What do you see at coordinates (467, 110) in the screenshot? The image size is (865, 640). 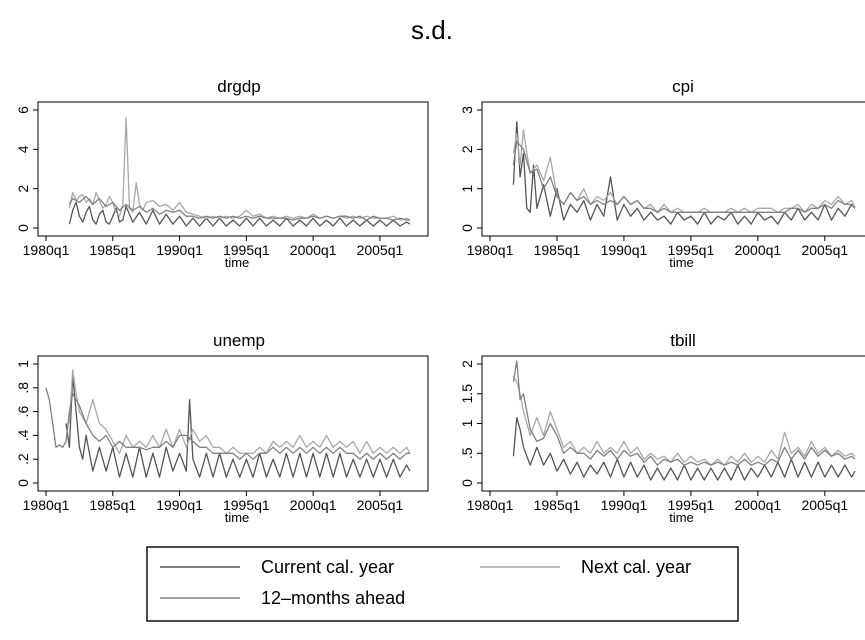 I see `y-tick-label: 3` at bounding box center [467, 110].